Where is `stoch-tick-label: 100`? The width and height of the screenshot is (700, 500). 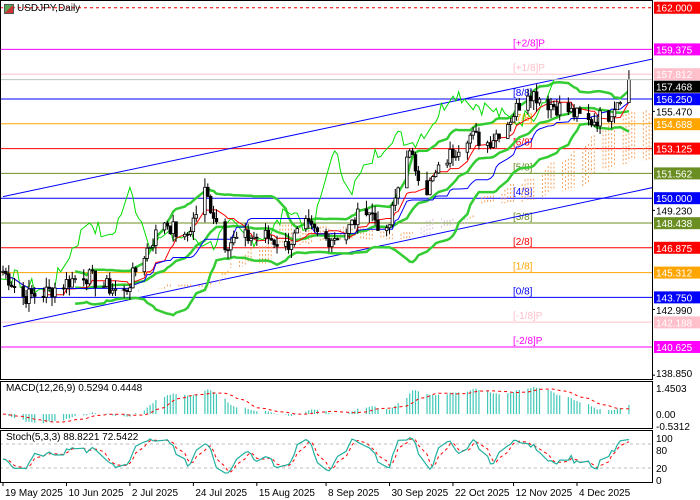
stoch-tick-label: 100 is located at coordinates (664, 439).